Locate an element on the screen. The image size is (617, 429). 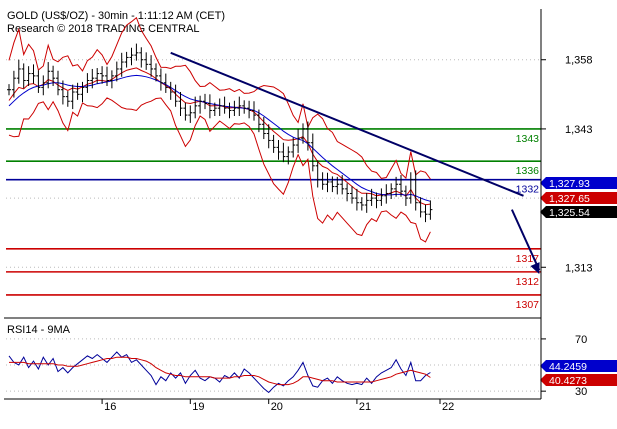
level-label-1336: 1336 is located at coordinates (528, 171).